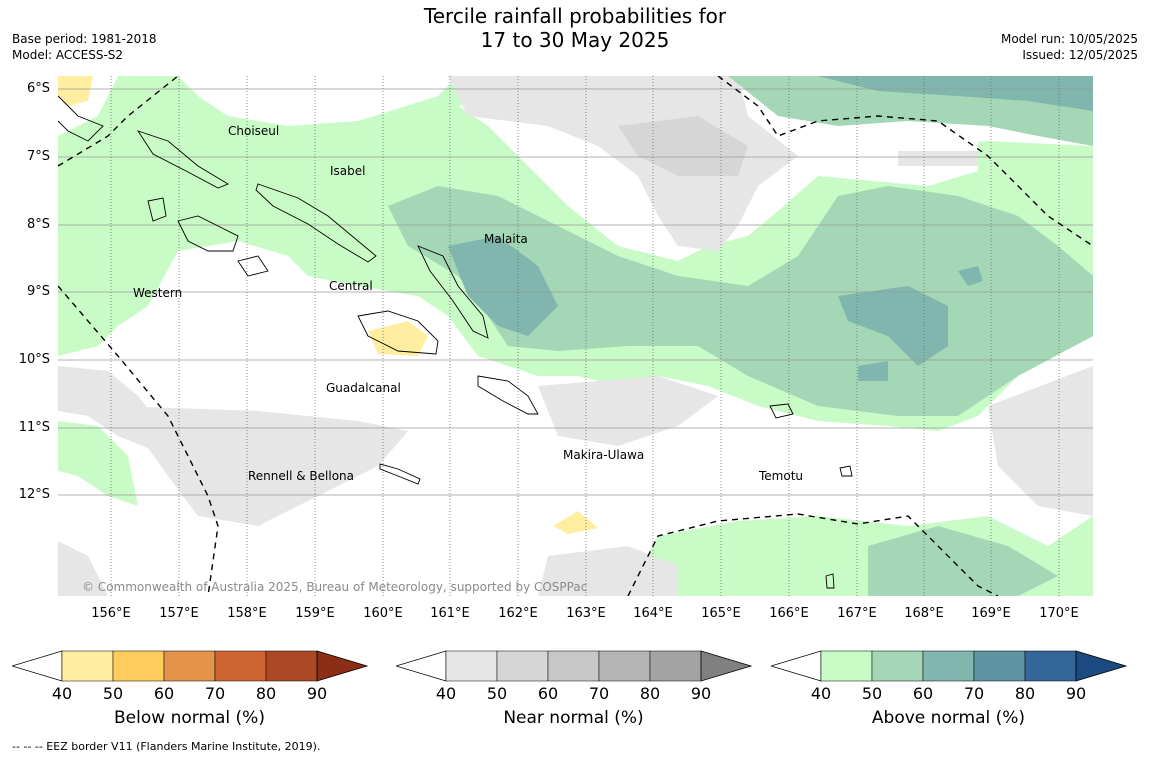 This screenshot has height=758, width=1150. What do you see at coordinates (315, 613) in the screenshot?
I see `longitude-label: 159°E` at bounding box center [315, 613].